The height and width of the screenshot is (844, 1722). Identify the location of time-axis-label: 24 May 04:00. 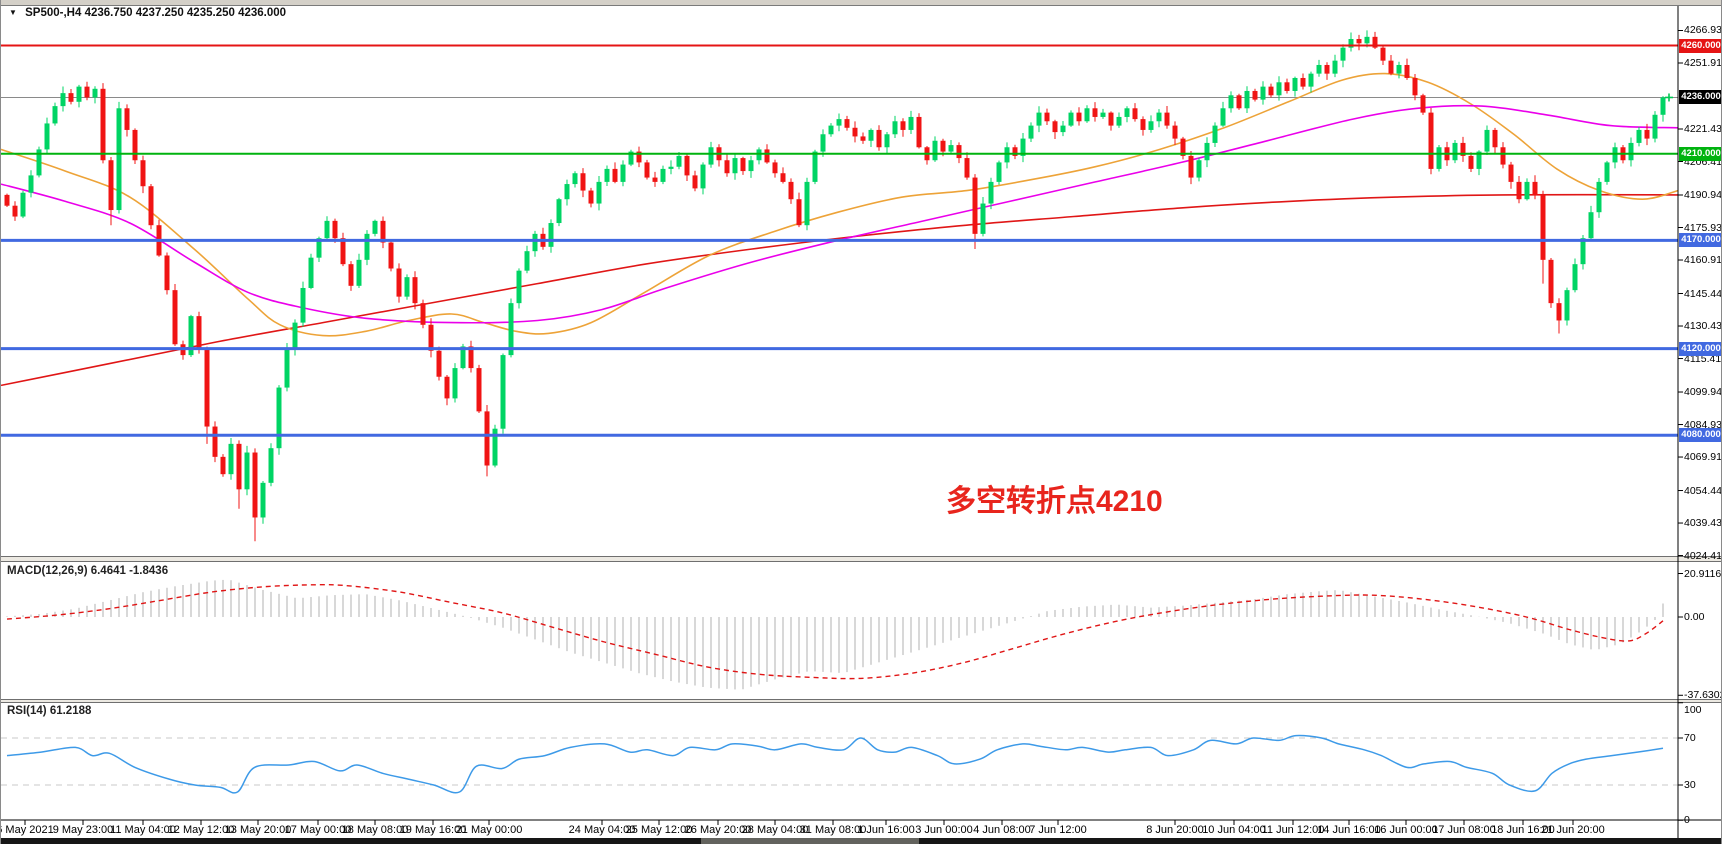
(602, 830).